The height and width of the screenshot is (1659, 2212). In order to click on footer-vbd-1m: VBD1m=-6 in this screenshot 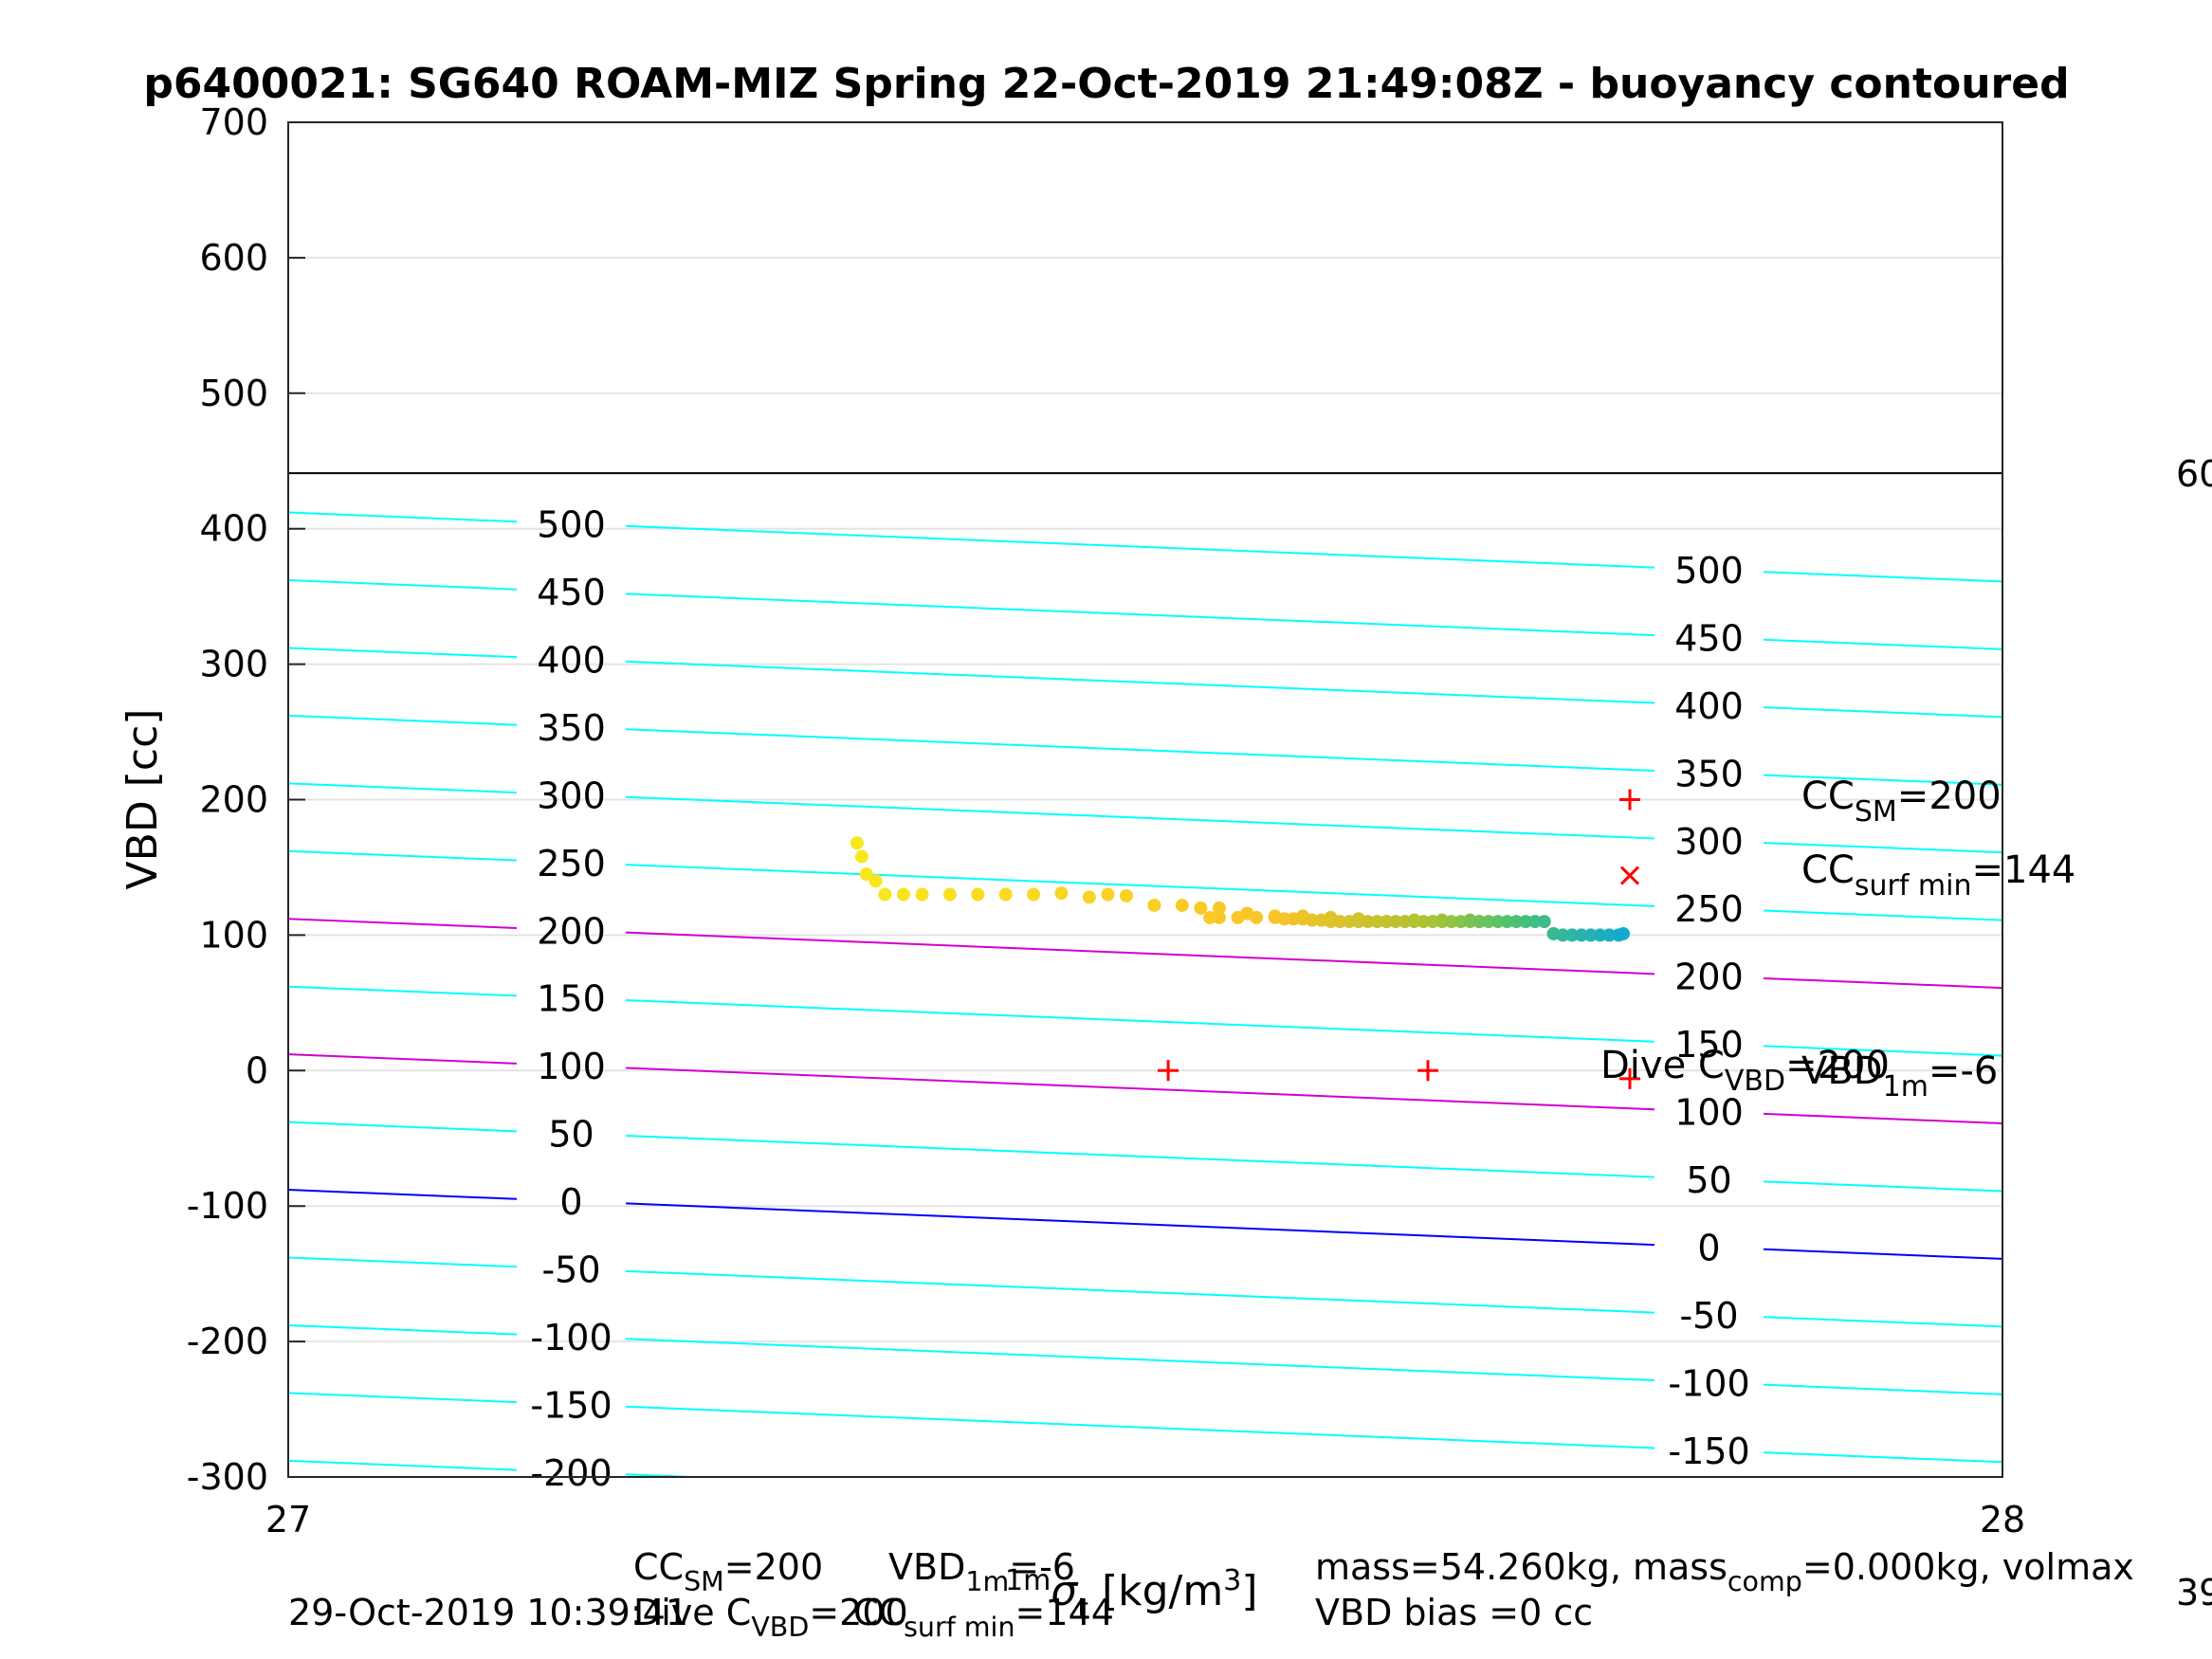, I will do `click(981, 1571)`.